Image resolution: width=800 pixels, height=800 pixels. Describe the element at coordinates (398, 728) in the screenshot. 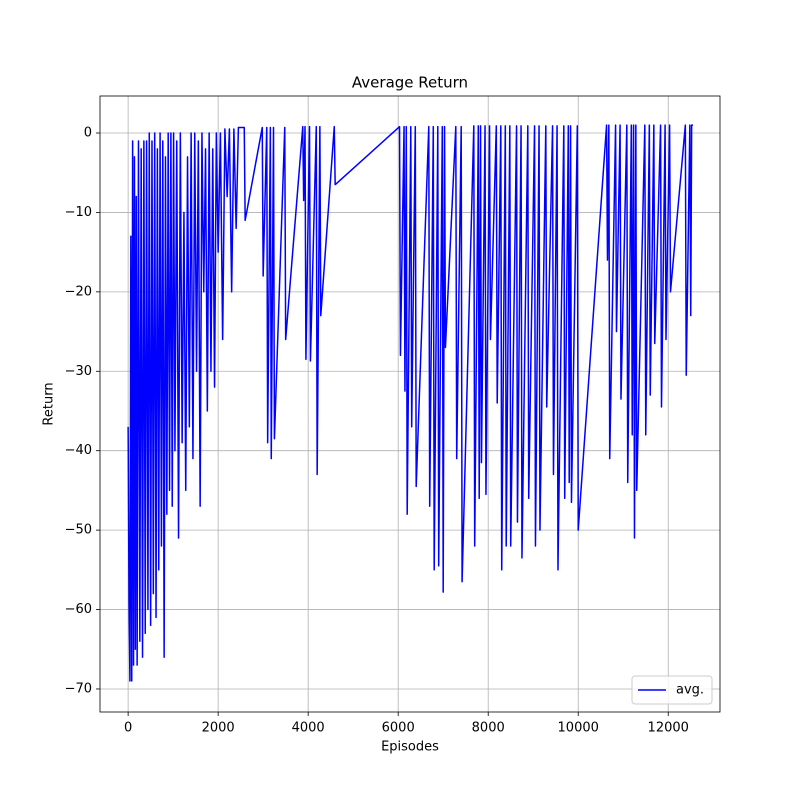

I see `x-tick-label: 6000` at that location.